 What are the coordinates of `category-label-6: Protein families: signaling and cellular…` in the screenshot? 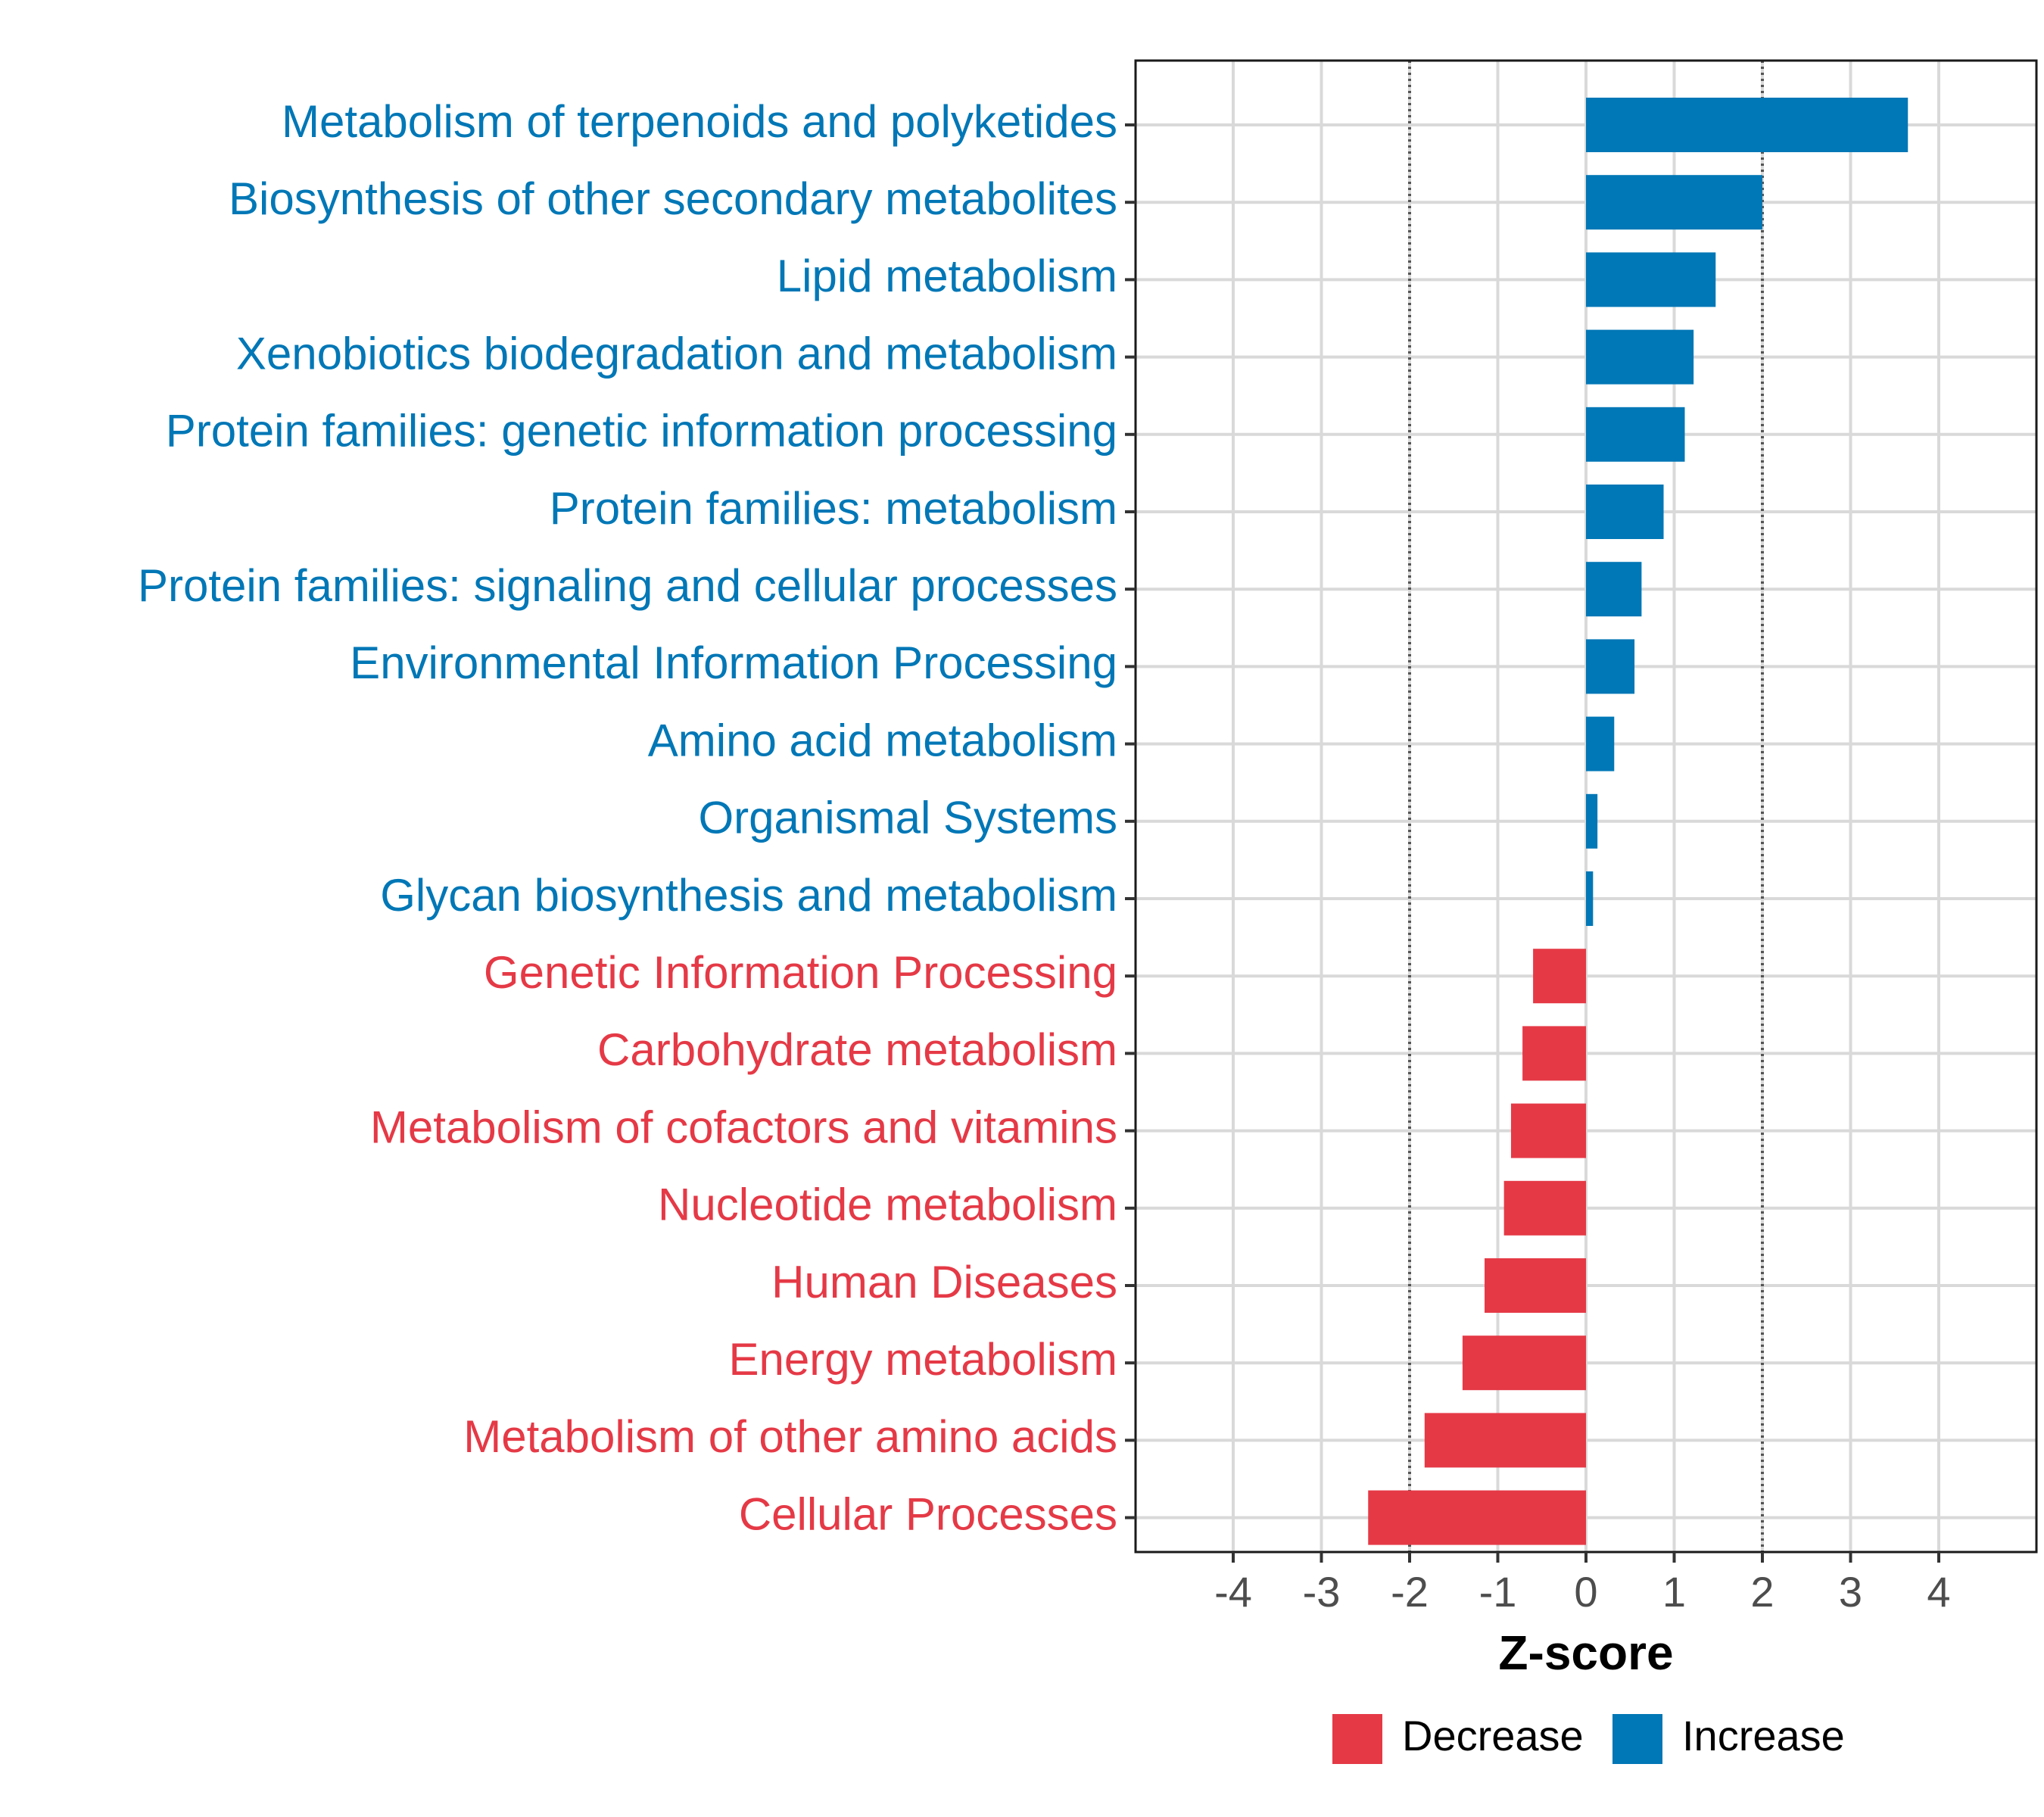 It's located at (627, 585).